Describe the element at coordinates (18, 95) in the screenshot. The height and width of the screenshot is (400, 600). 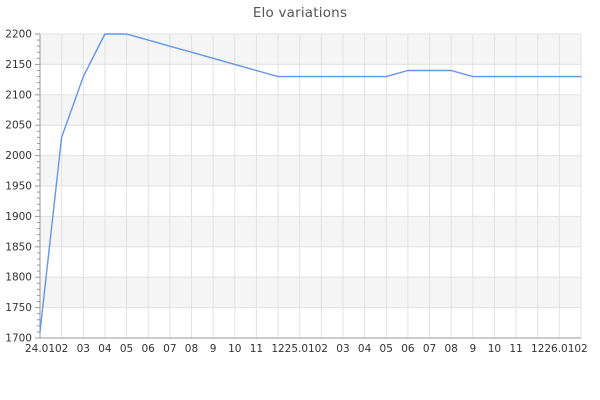
I see `y-tick-label: 2100` at that location.